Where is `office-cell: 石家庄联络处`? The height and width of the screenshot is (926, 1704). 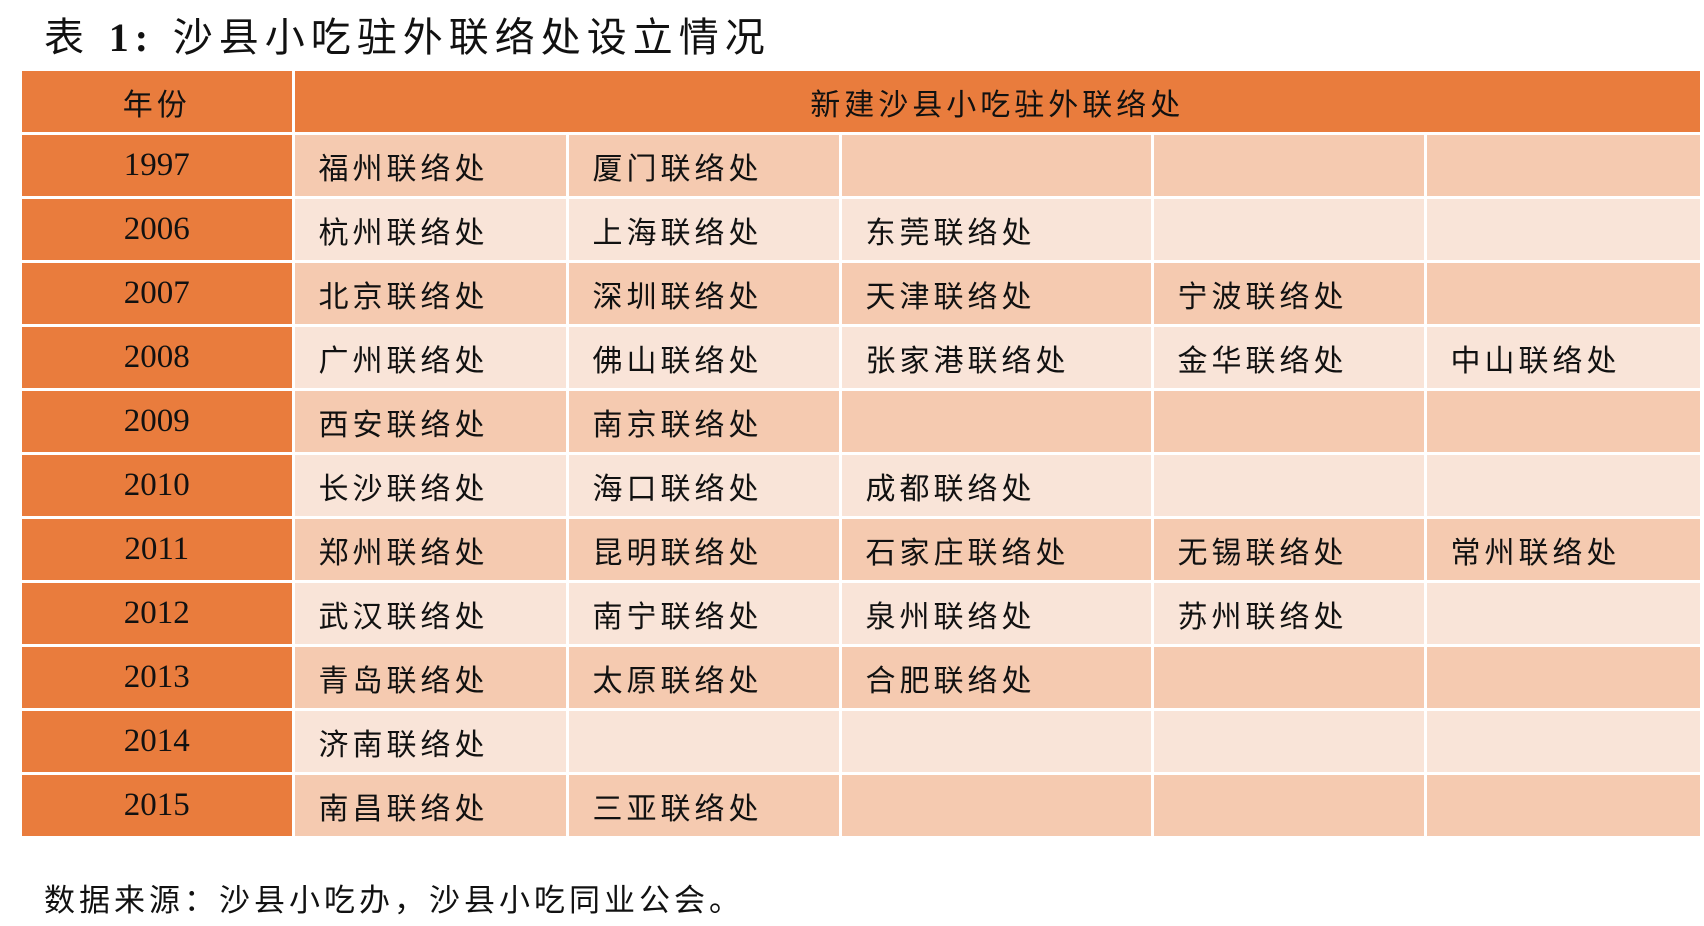 office-cell: 石家庄联络处 is located at coordinates (996, 549).